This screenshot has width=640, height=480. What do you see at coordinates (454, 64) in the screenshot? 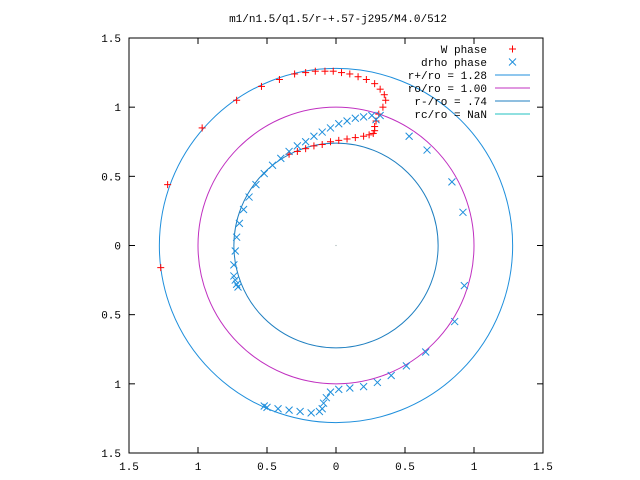
I see `legend-label: drho phase` at bounding box center [454, 64].